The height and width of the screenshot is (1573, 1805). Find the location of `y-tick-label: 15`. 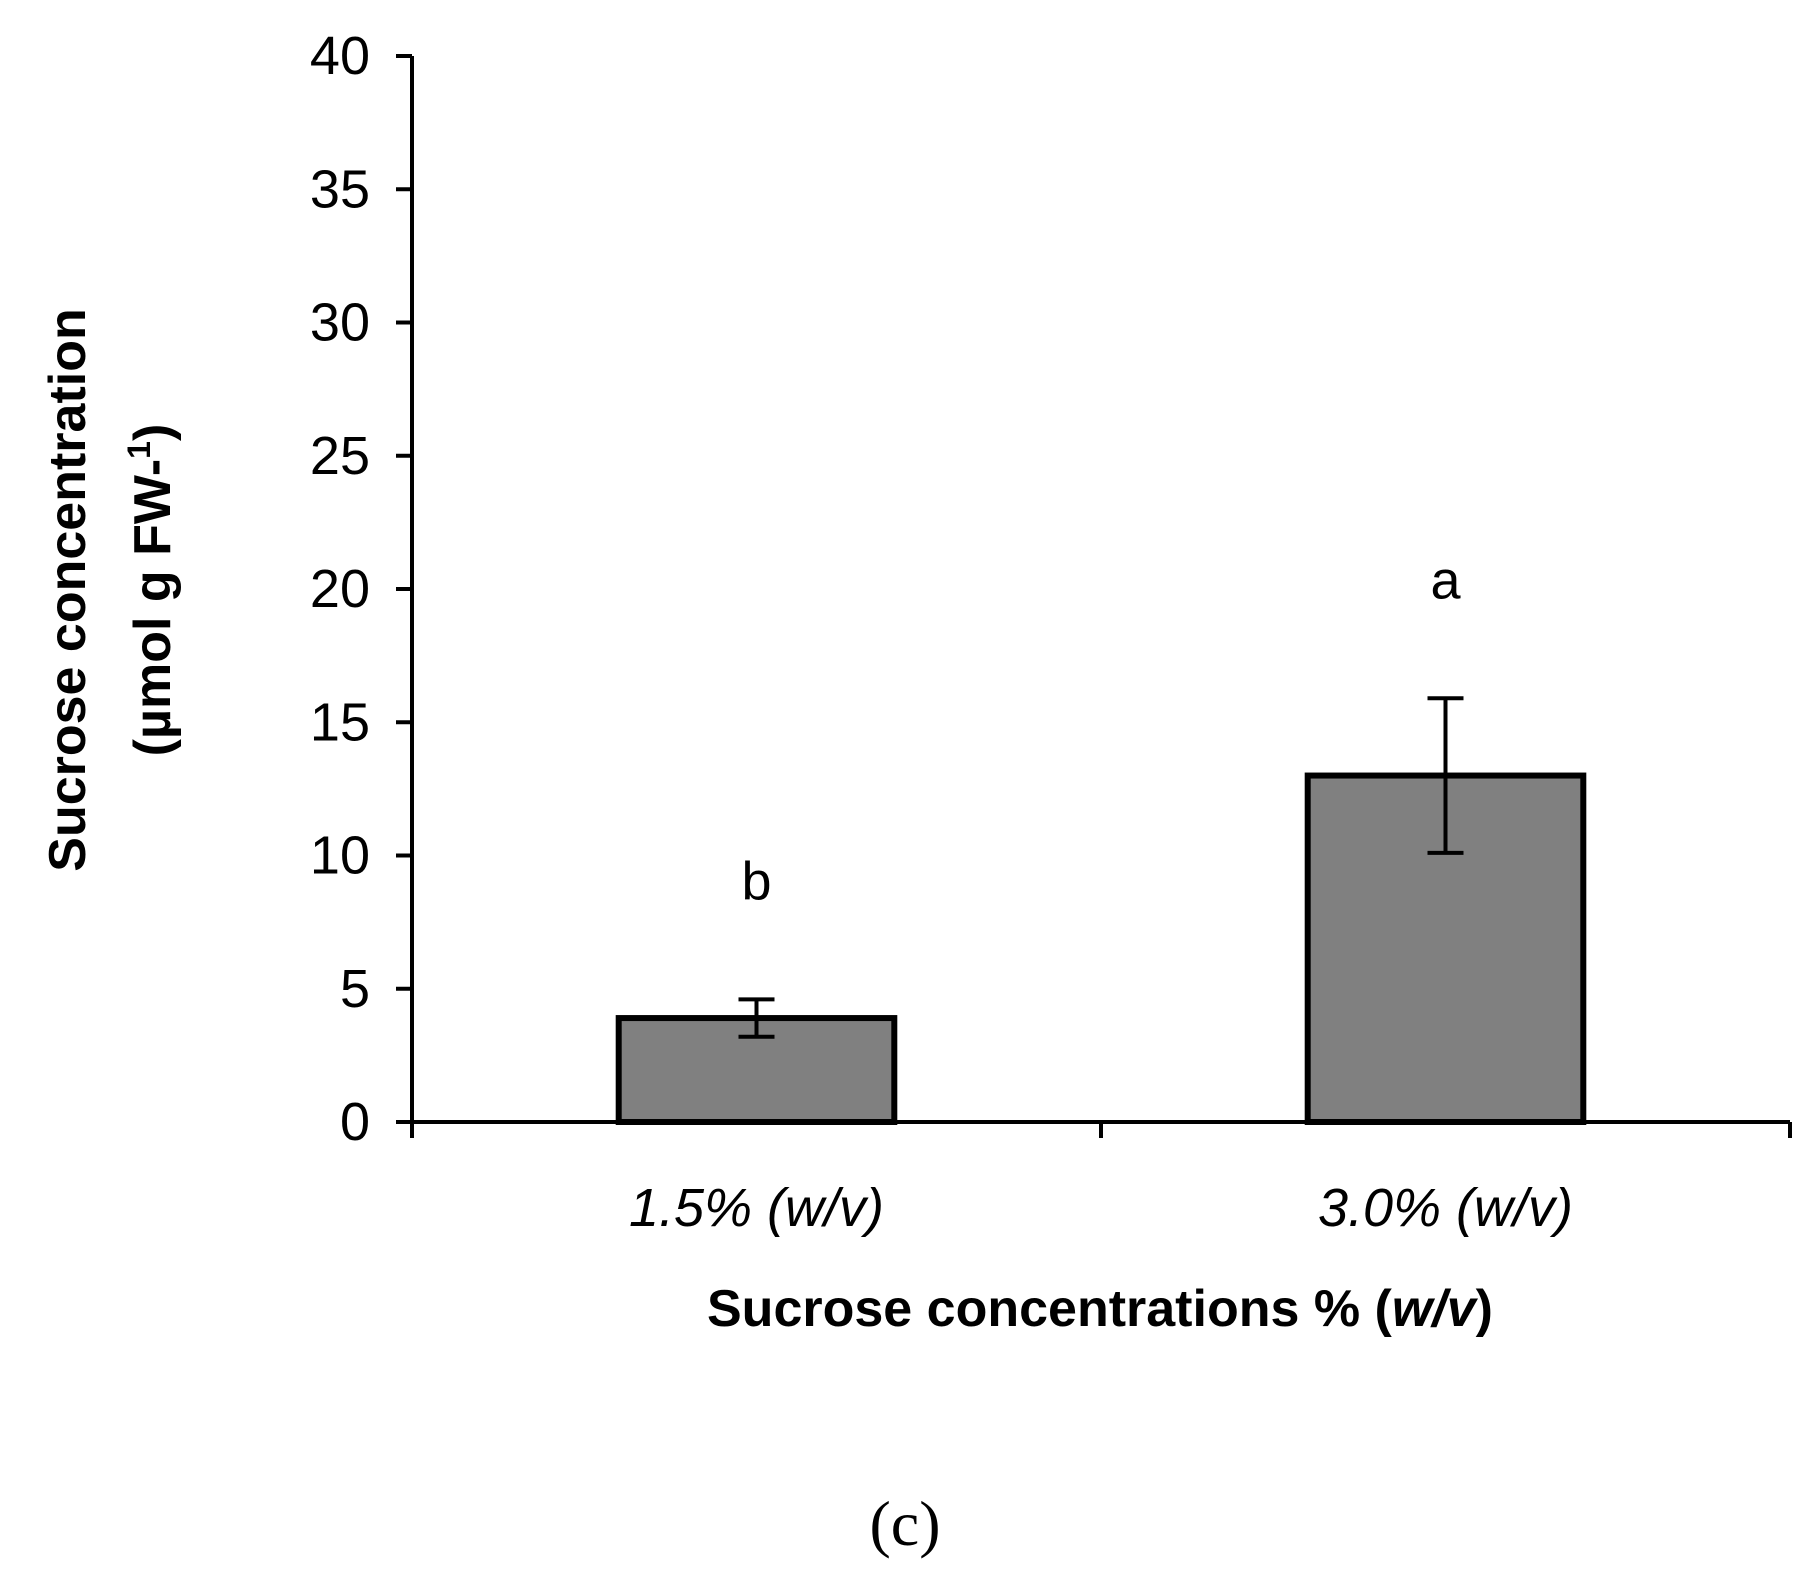

y-tick-label: 15 is located at coordinates (340, 722).